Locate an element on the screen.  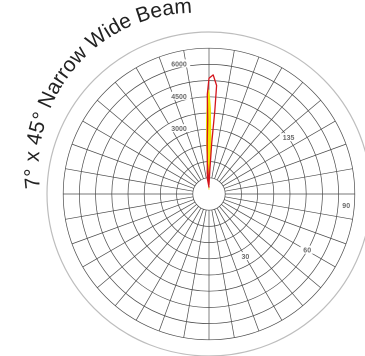
beam-series is located at coordinates (211, 132).